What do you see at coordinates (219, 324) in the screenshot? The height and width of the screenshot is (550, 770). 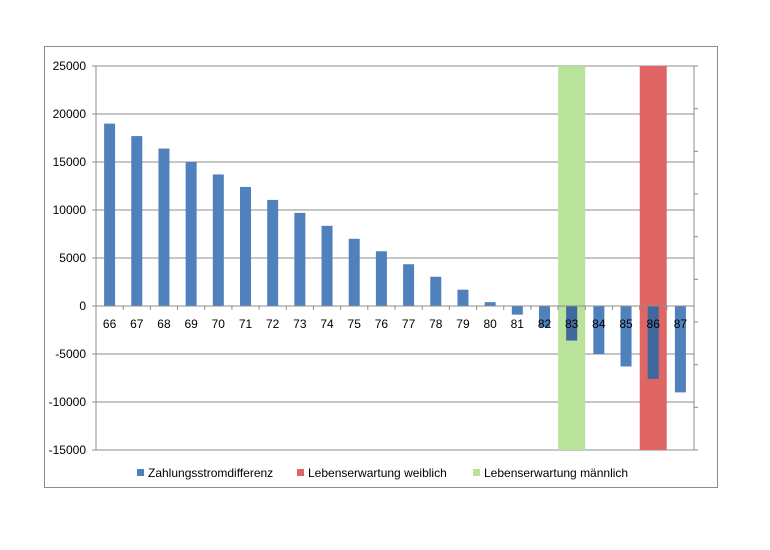 I see `x-tick-label: 70` at bounding box center [219, 324].